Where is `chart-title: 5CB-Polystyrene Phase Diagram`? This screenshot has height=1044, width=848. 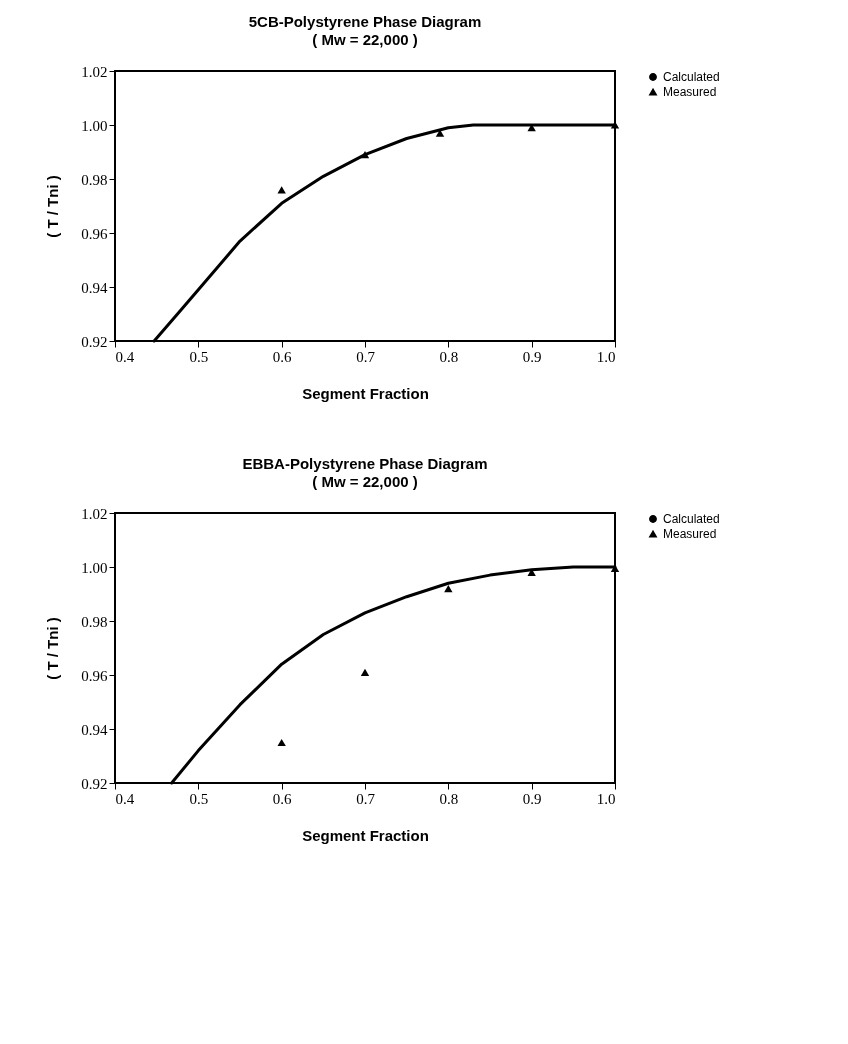 chart-title: 5CB-Polystyrene Phase Diagram is located at coordinates (365, 21).